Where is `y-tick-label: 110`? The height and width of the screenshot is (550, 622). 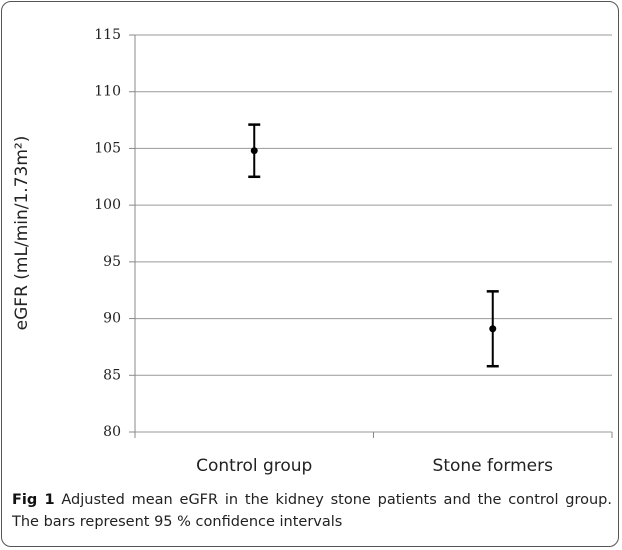 y-tick-label: 110 is located at coordinates (107, 92).